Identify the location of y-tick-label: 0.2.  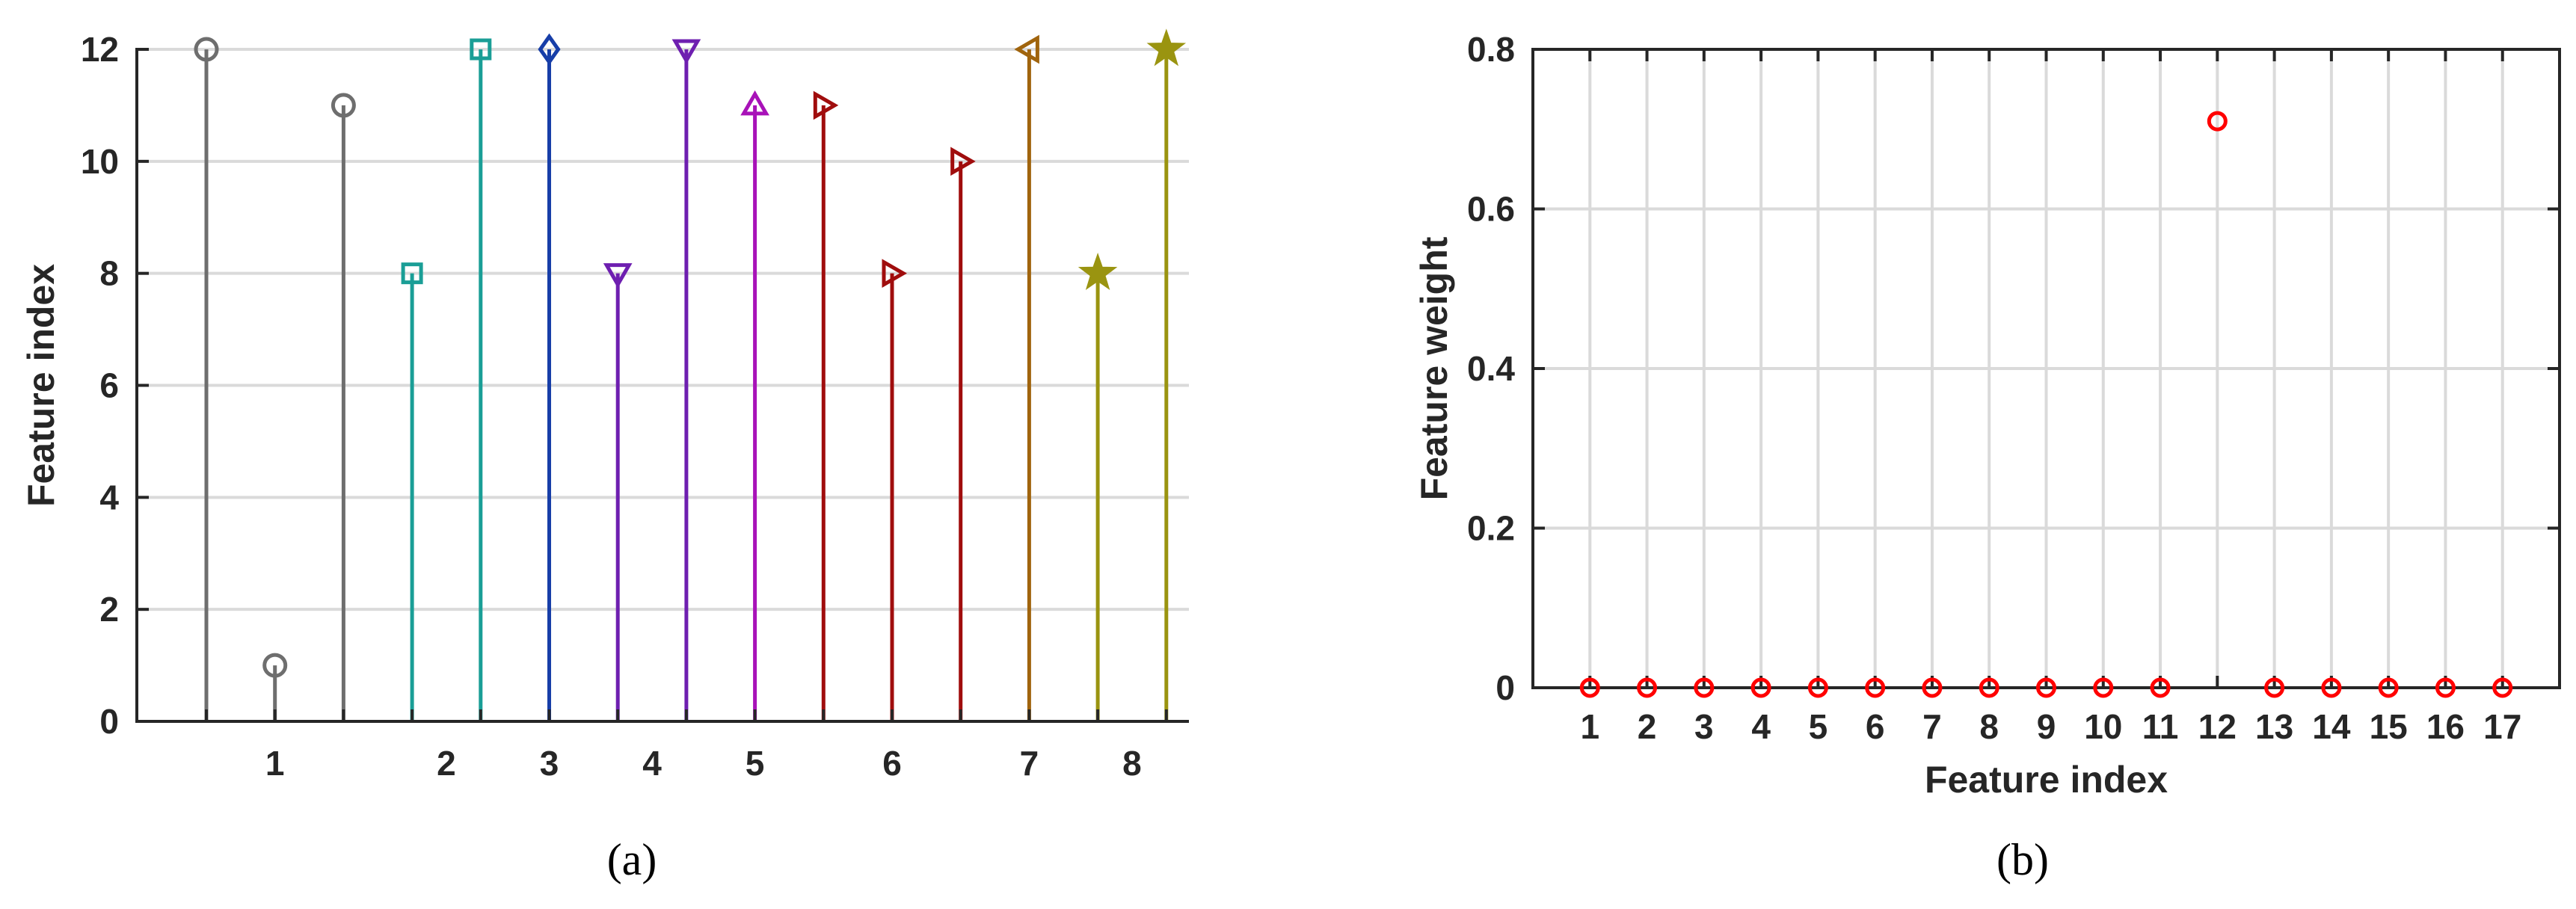
(1491, 528).